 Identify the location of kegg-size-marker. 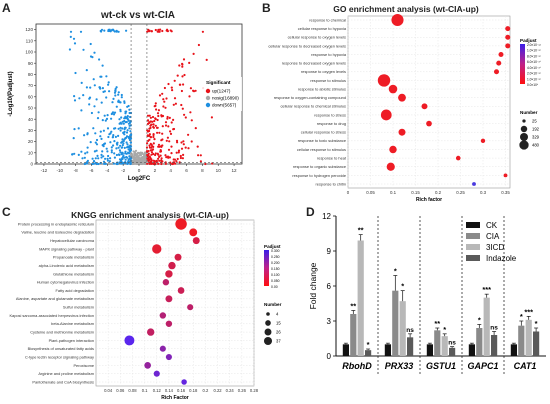
(268, 323).